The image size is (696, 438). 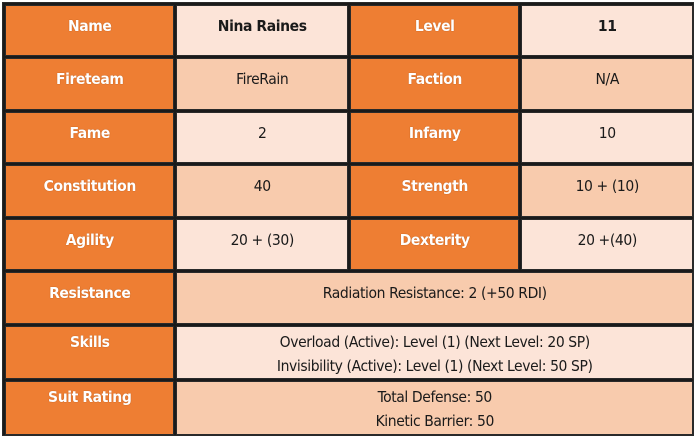 I want to click on table-row: Fame 2 Infamy 10, so click(x=349, y=137).